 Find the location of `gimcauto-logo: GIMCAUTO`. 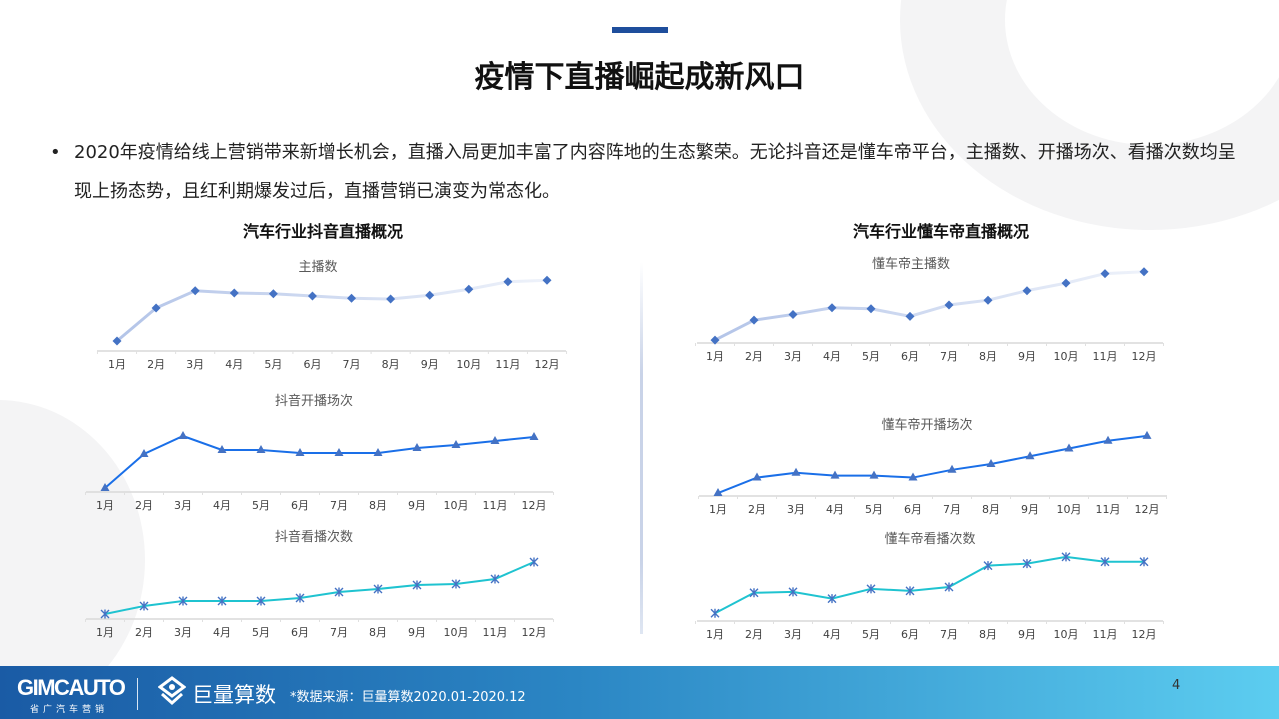

gimcauto-logo: GIMCAUTO is located at coordinates (71, 687).